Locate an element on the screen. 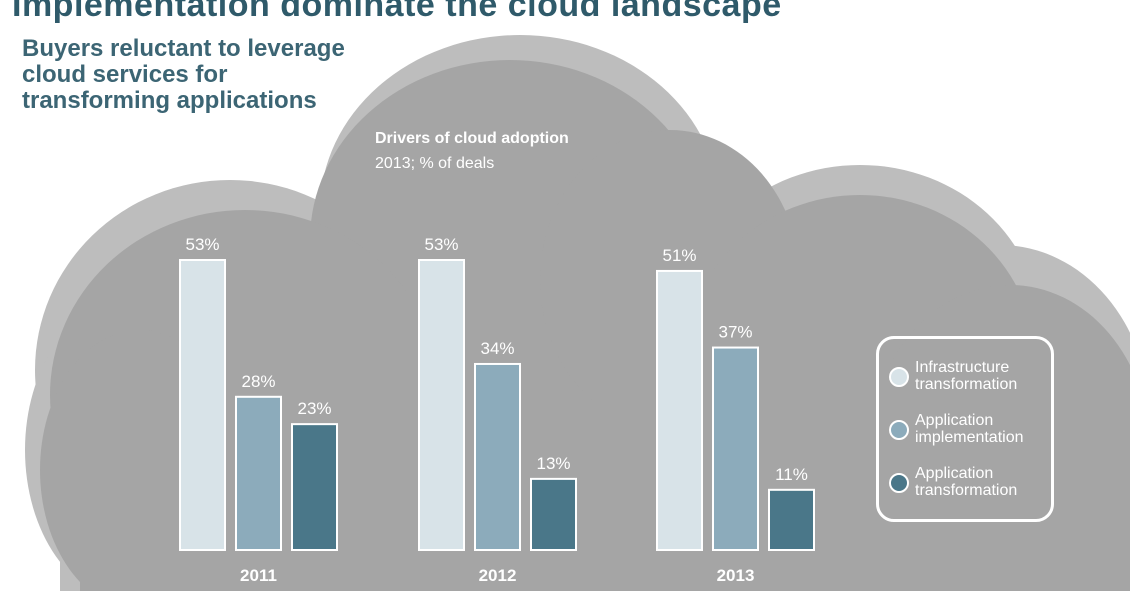 This screenshot has width=1130, height=591. bar-application-transformation-2012 is located at coordinates (553, 514).